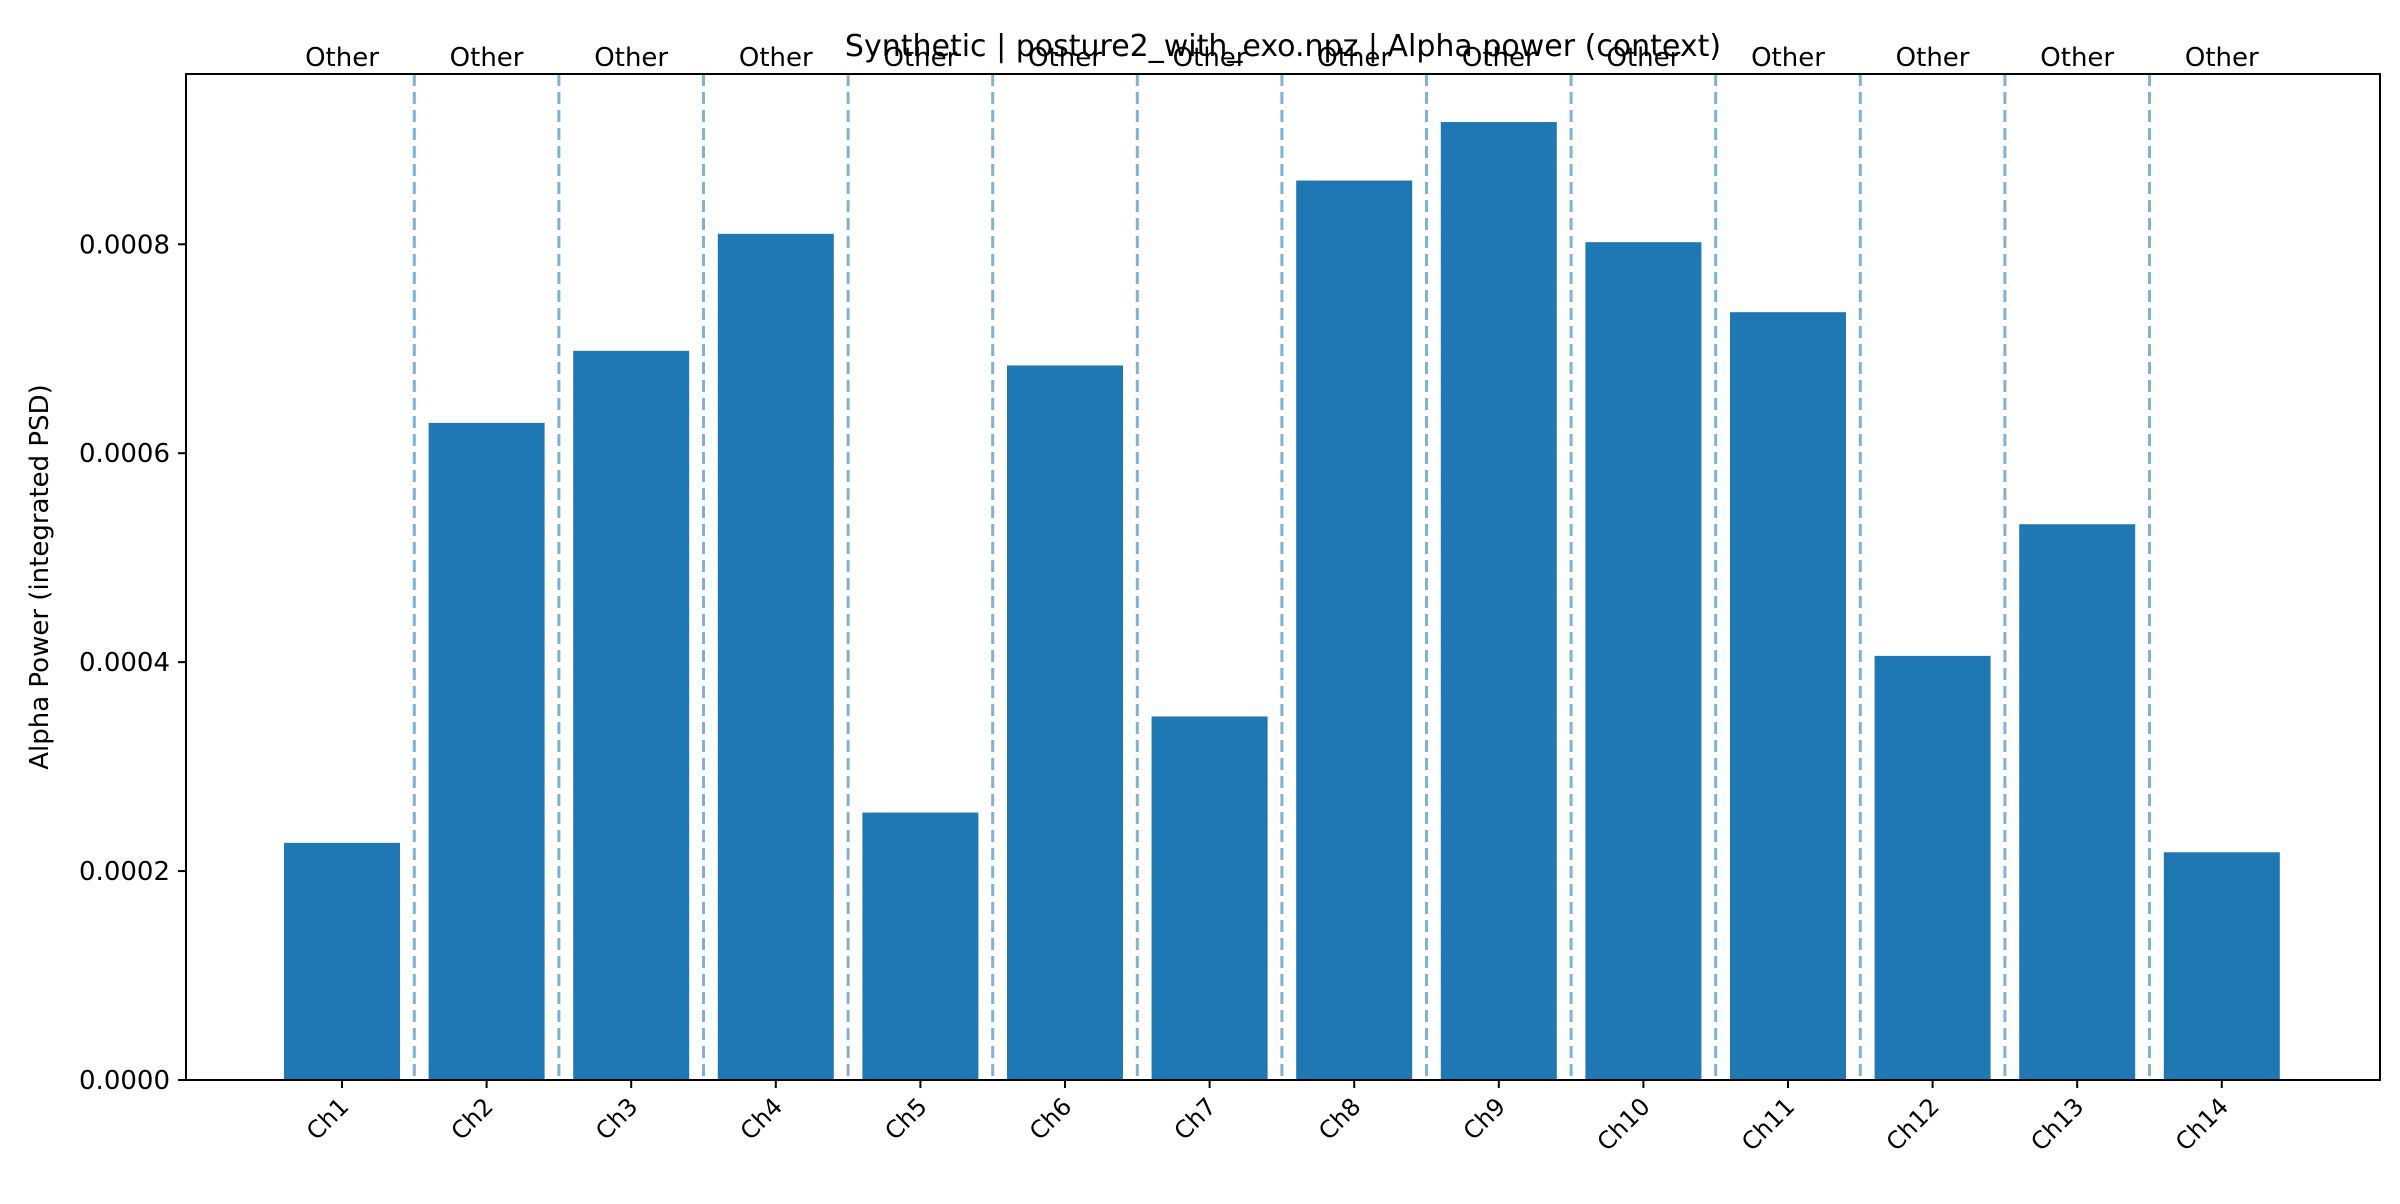 This screenshot has width=2400, height=1204. What do you see at coordinates (1484, 1118) in the screenshot?
I see `x-tick-label: Ch9` at bounding box center [1484, 1118].